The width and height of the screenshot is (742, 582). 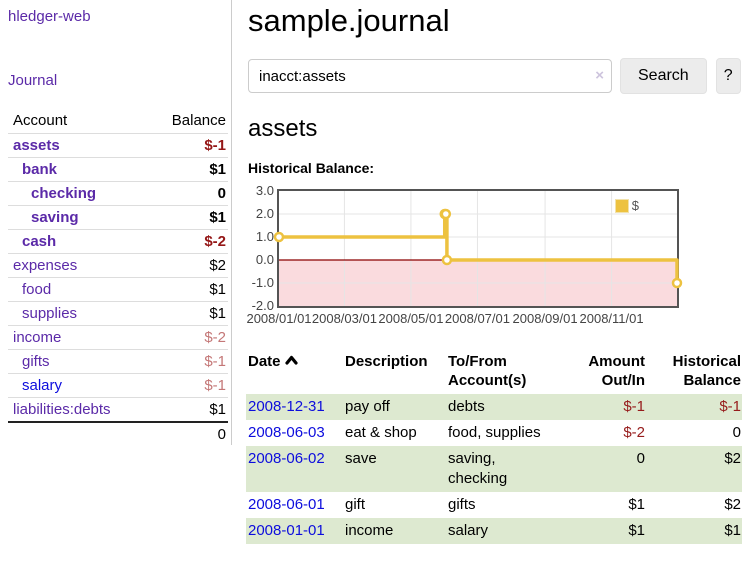 What do you see at coordinates (367, 406) in the screenshot?
I see `transaction-description: pay off` at bounding box center [367, 406].